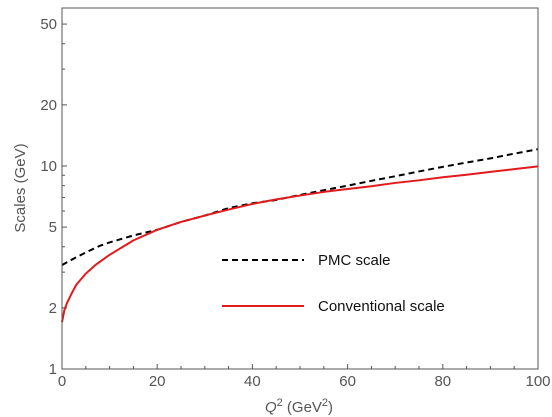 This screenshot has height=417, width=552. Describe the element at coordinates (20, 187) in the screenshot. I see `y-axis-label: Scales (GeV)` at that location.